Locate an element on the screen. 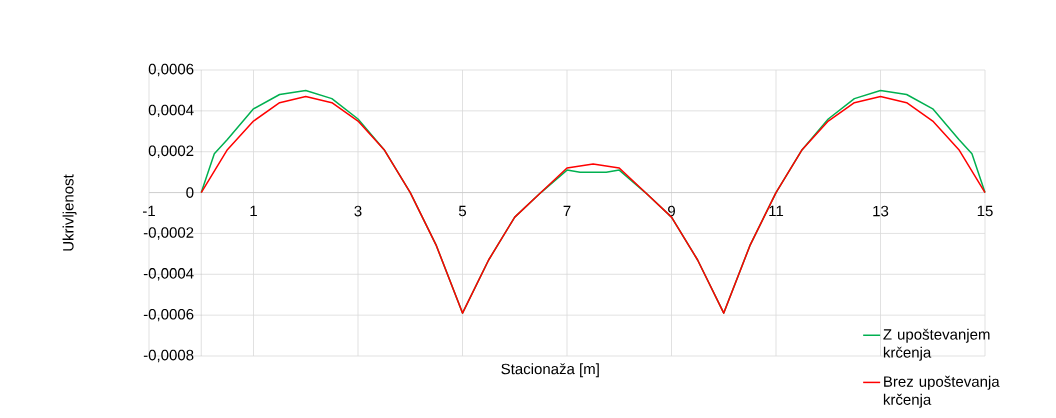 The height and width of the screenshot is (418, 1056). x-tick-label: 13 is located at coordinates (881, 211).